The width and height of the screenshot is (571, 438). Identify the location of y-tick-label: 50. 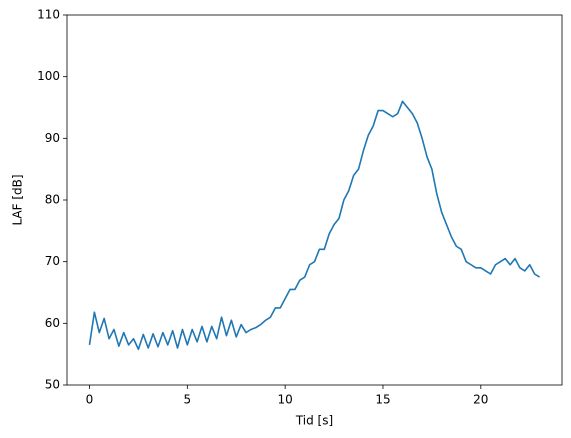
(52, 385).